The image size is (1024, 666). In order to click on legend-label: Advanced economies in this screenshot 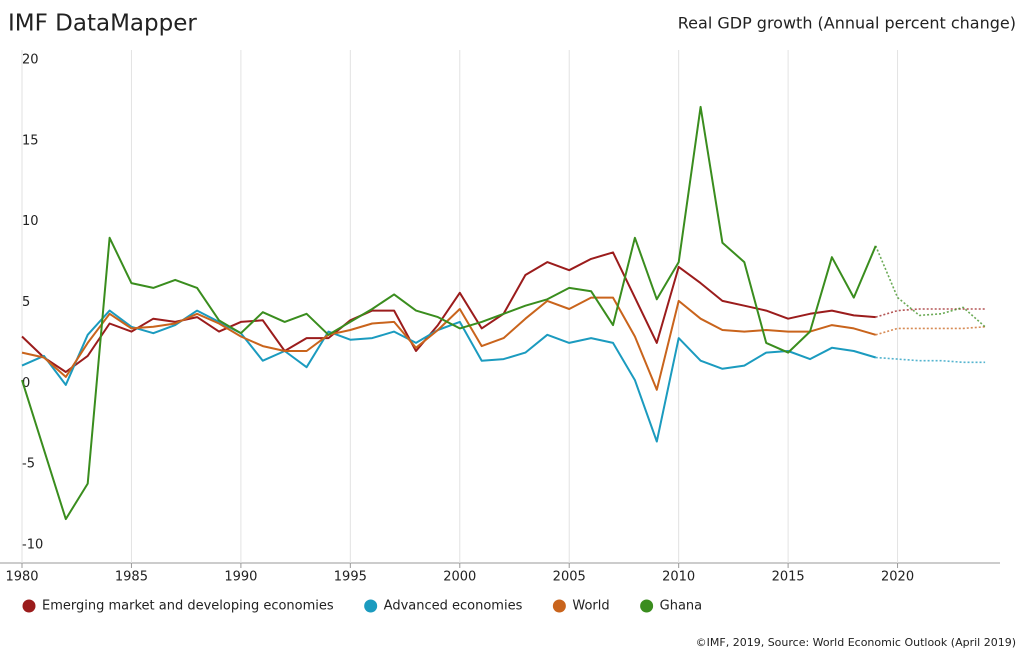, I will do `click(453, 606)`.